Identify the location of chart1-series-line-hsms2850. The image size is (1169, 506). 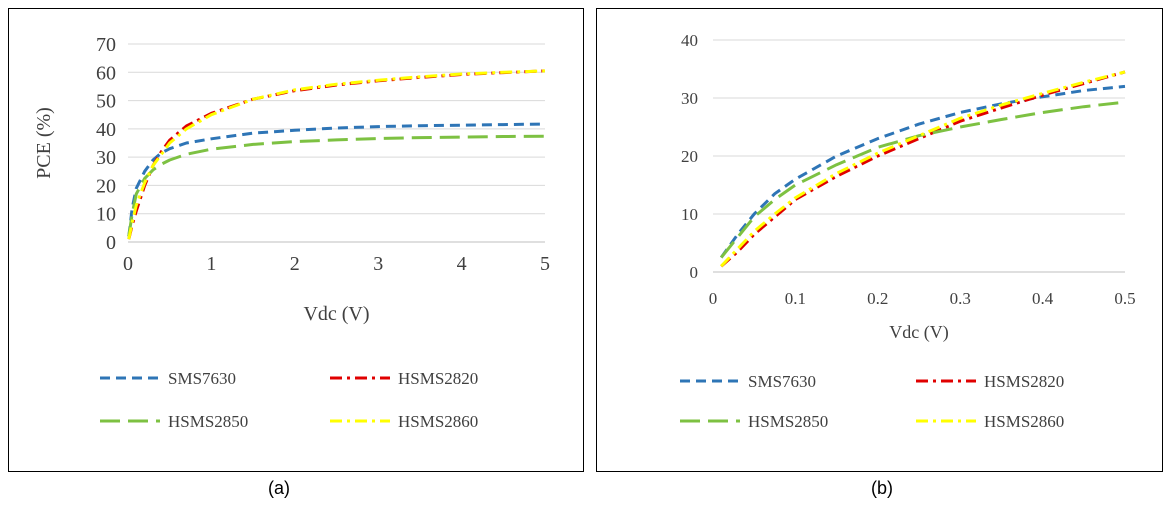
(336, 185).